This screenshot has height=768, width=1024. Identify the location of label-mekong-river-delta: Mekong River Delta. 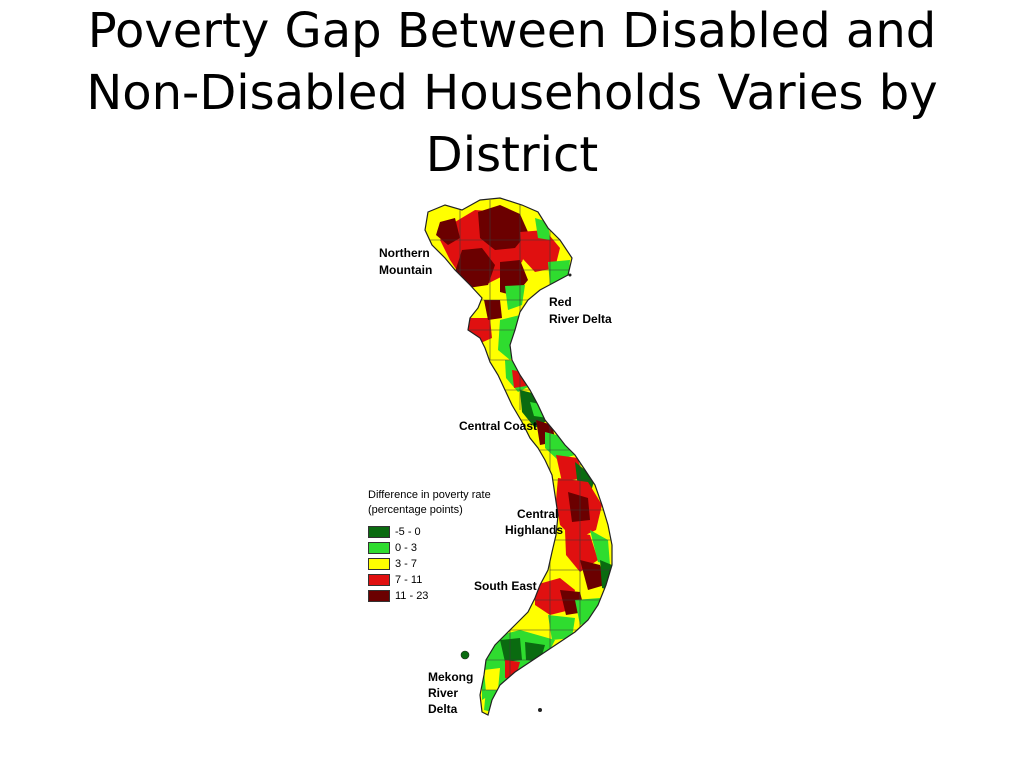
(452, 693).